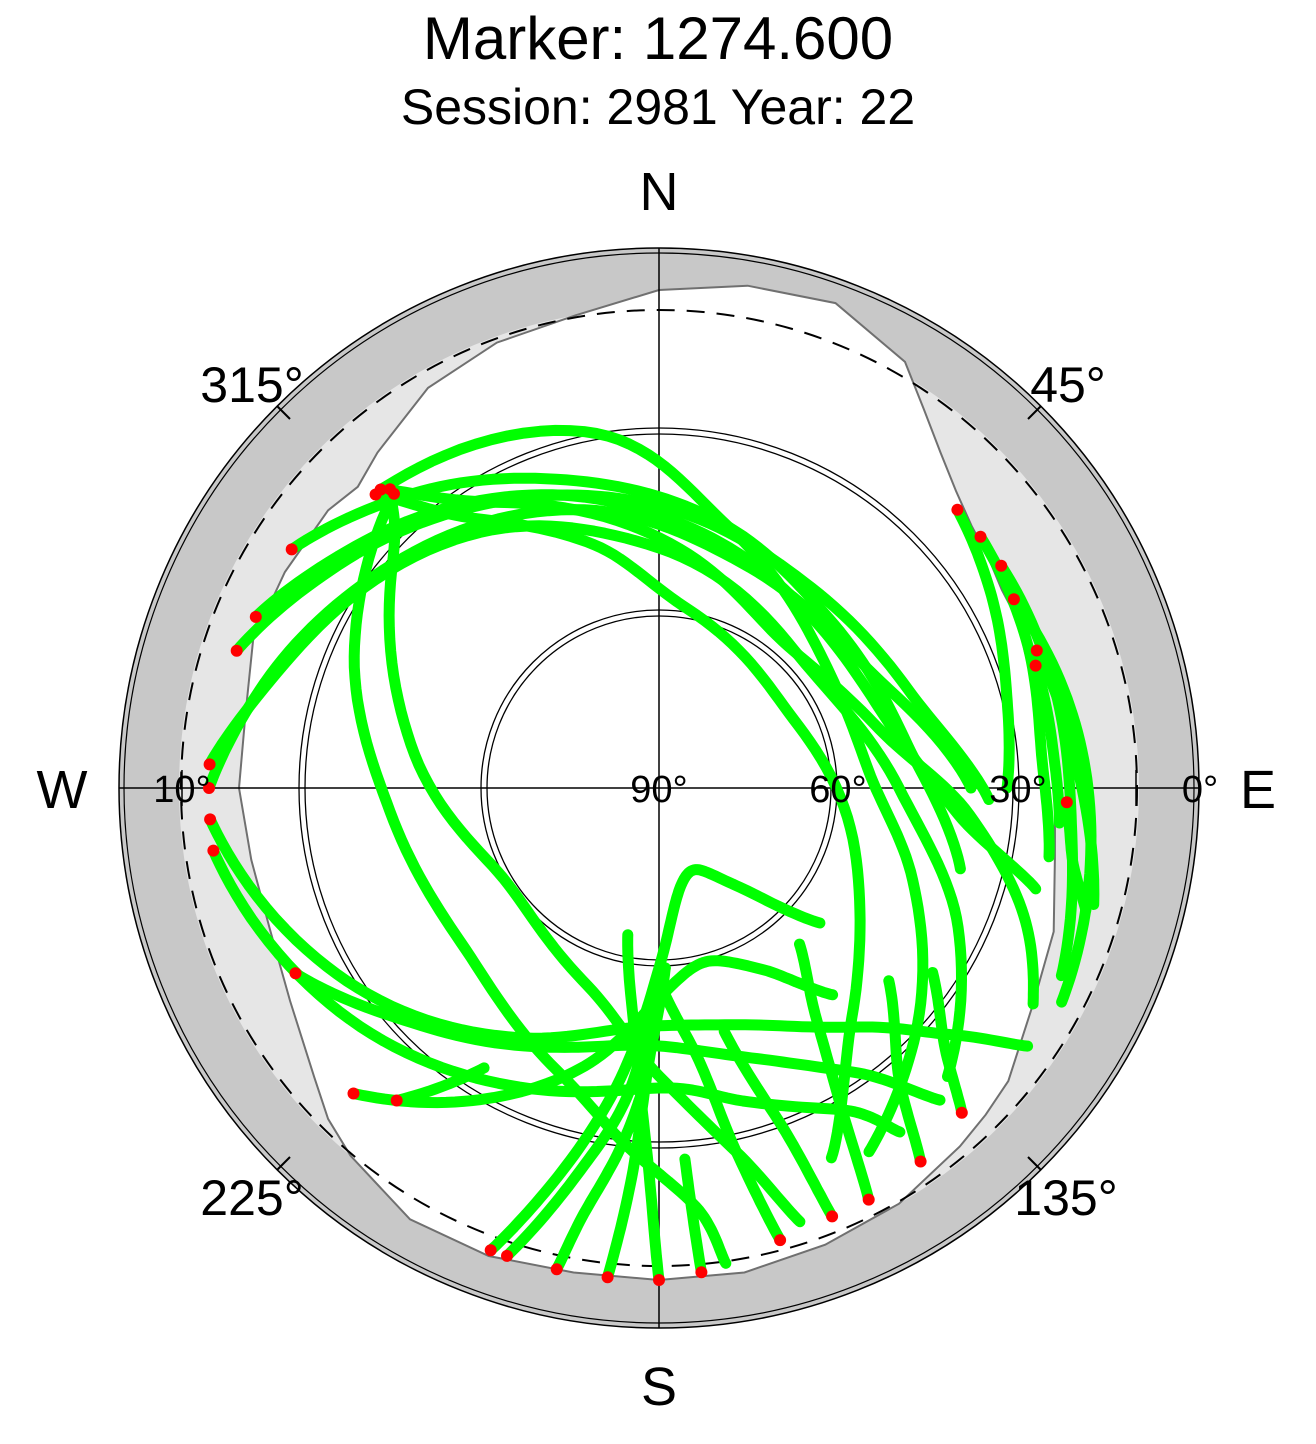 This screenshot has height=1444, width=1316. Describe the element at coordinates (658, 107) in the screenshot. I see `chart-subtitle: Session: 2981 Year: 22` at that location.